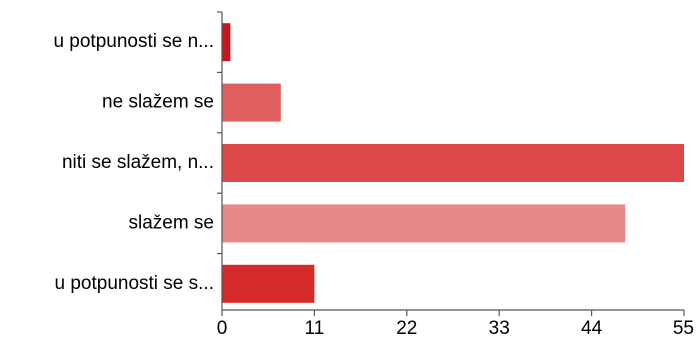 Image resolution: width=698 pixels, height=357 pixels. I want to click on x-tick-label-11: 11, so click(315, 328).